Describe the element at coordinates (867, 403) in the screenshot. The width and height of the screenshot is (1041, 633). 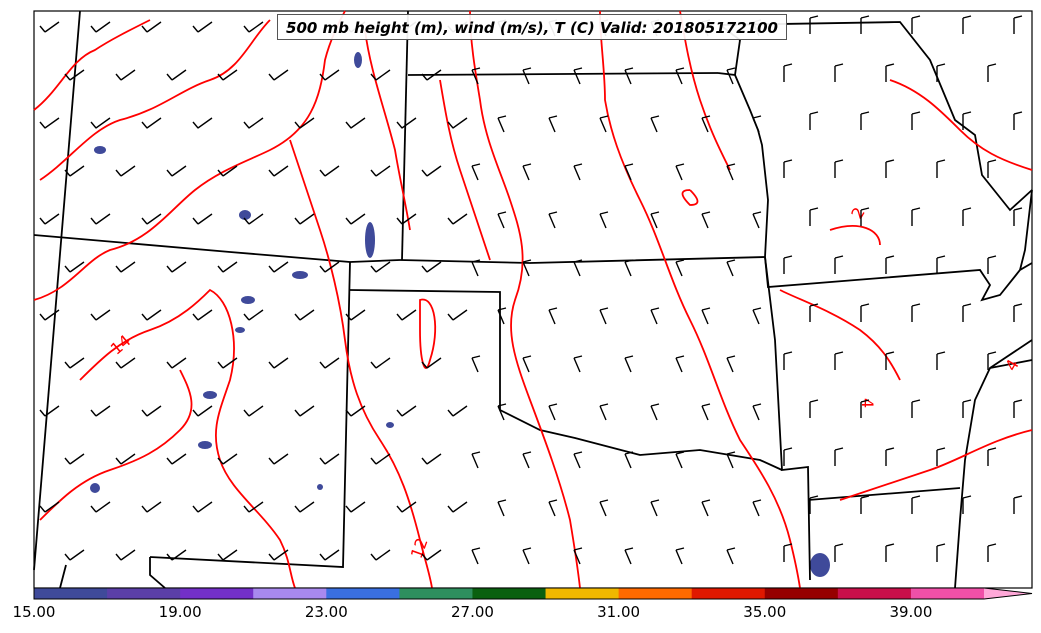
I see `contour-label-4: 4` at that location.